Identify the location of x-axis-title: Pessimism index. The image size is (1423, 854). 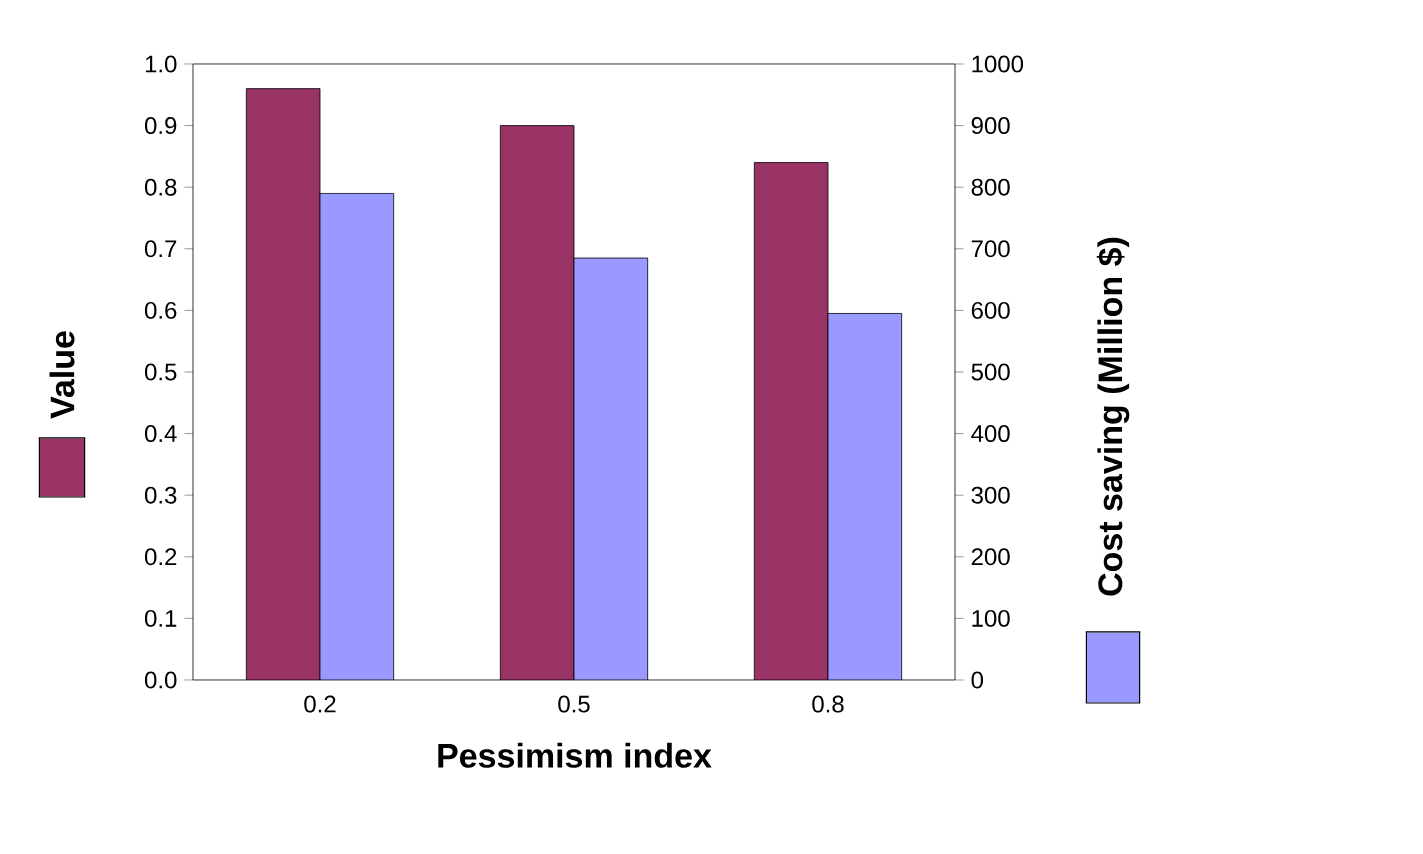
(575, 755).